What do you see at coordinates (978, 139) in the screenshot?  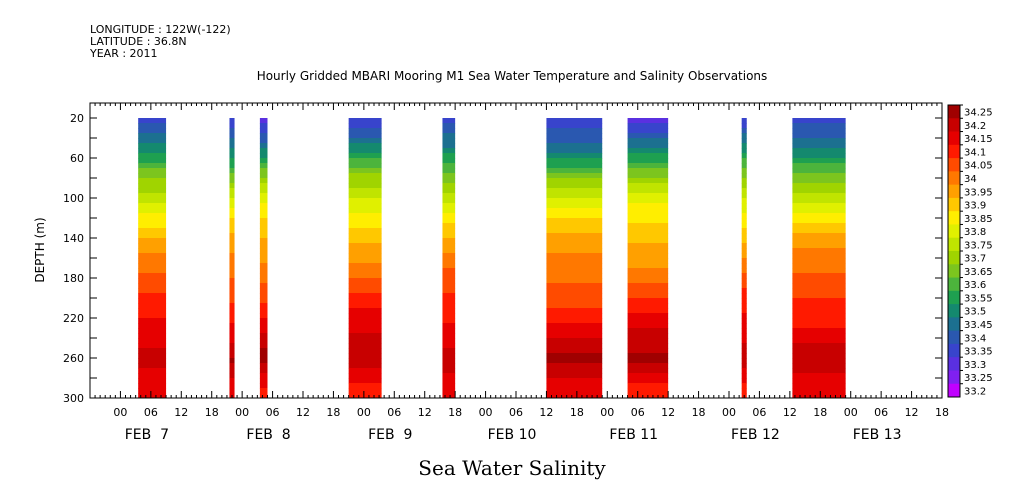 I see `colorbar-label: 34.15` at bounding box center [978, 139].